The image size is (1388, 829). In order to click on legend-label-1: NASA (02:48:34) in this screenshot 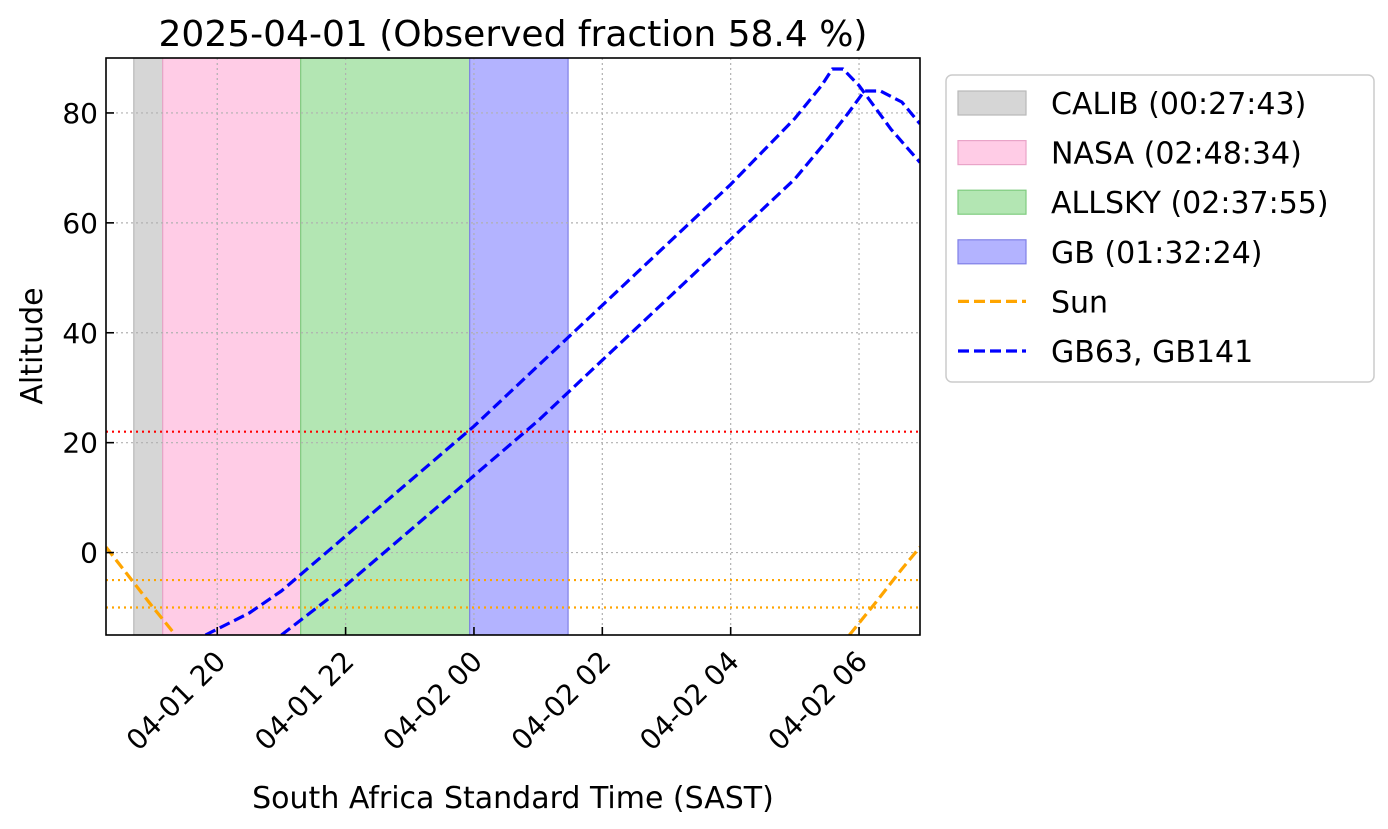, I will do `click(1176, 154)`.